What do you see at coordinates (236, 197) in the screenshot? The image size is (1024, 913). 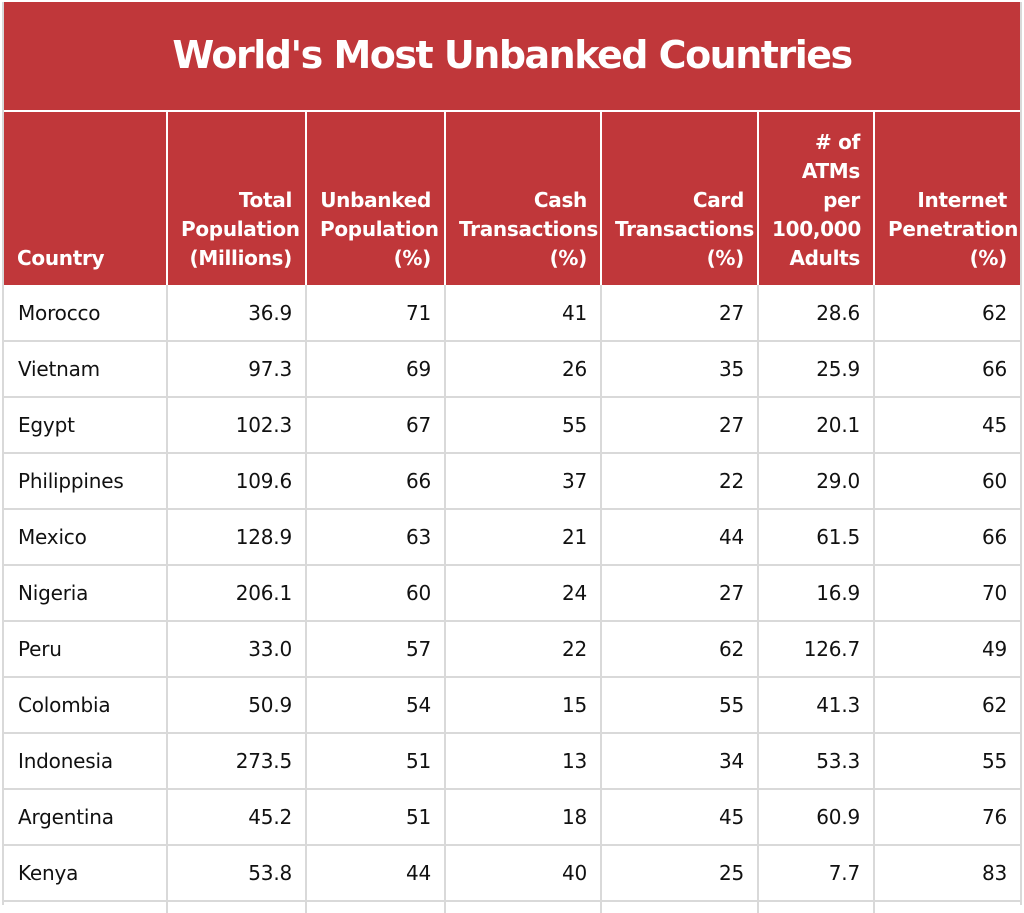 I see `column-header-total-population: Total Population (Millions)` at bounding box center [236, 197].